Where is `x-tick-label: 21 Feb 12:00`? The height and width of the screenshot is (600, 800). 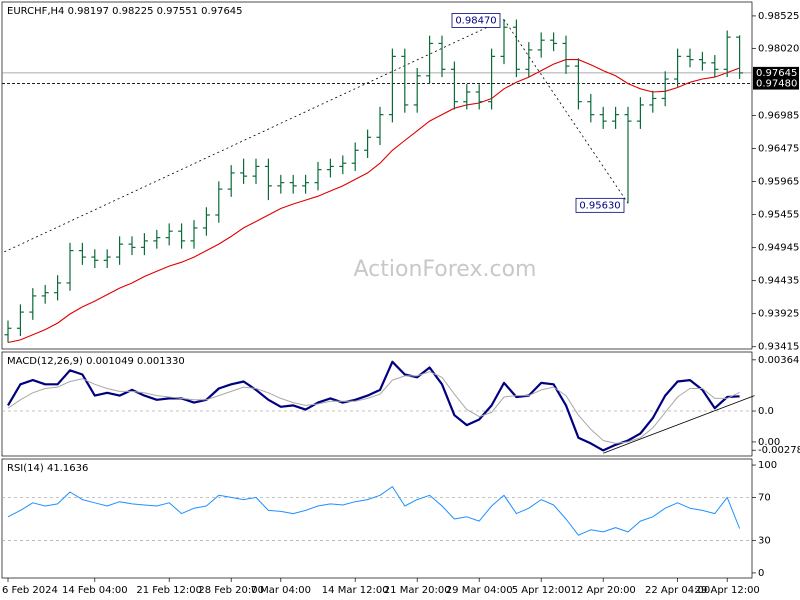 x-tick-label: 21 Feb 12:00 is located at coordinates (169, 590).